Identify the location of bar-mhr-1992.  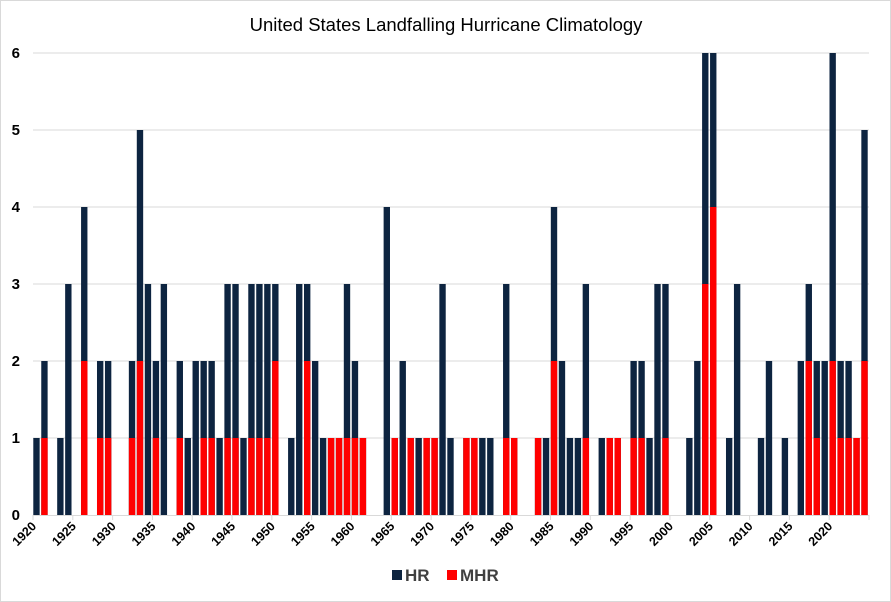
(609, 476).